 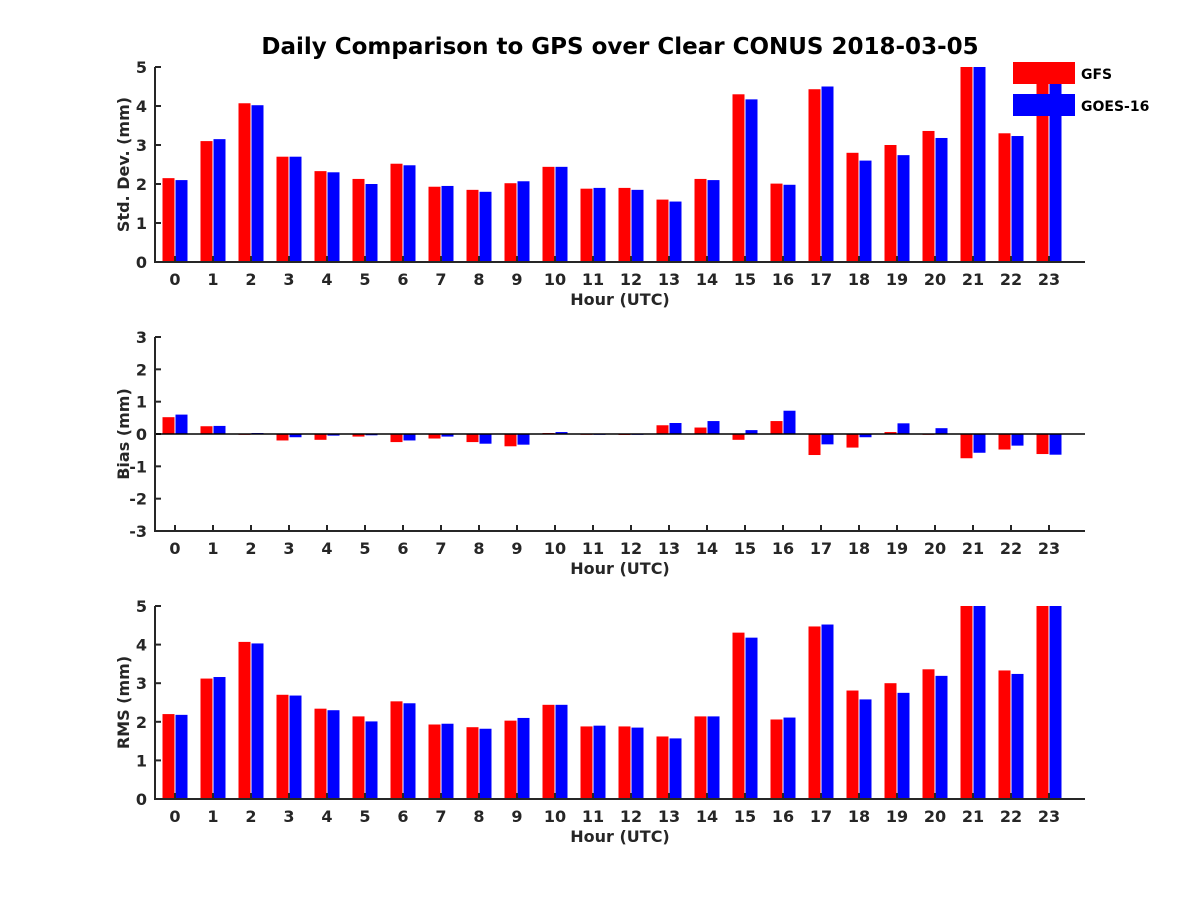 What do you see at coordinates (897, 816) in the screenshot?
I see `rms-xtick-label-19: 19` at bounding box center [897, 816].